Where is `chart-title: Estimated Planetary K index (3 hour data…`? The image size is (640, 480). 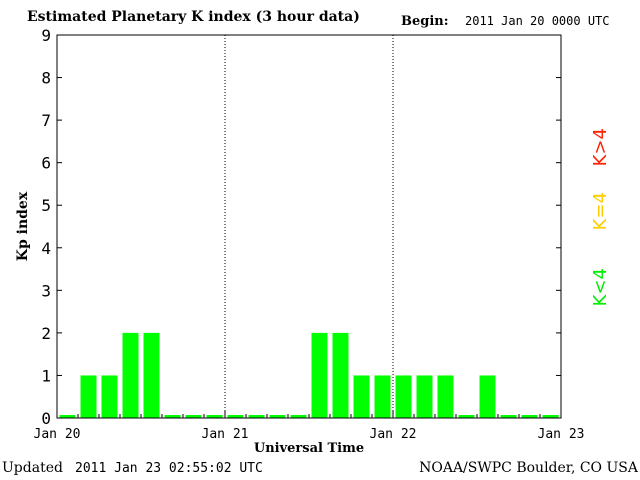
chart-title: Estimated Planetary K index (3 hour data… is located at coordinates (193, 17).